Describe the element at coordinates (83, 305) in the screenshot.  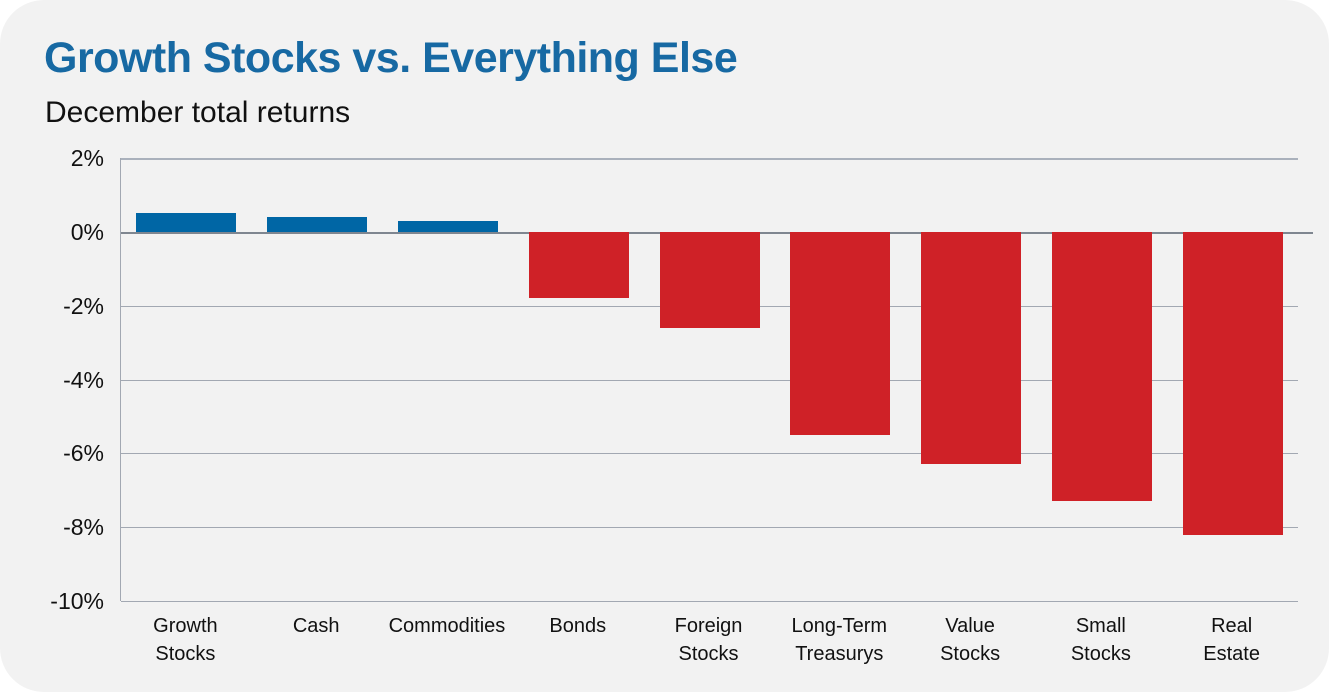
I see `y-axis-tick-label: -2%` at that location.